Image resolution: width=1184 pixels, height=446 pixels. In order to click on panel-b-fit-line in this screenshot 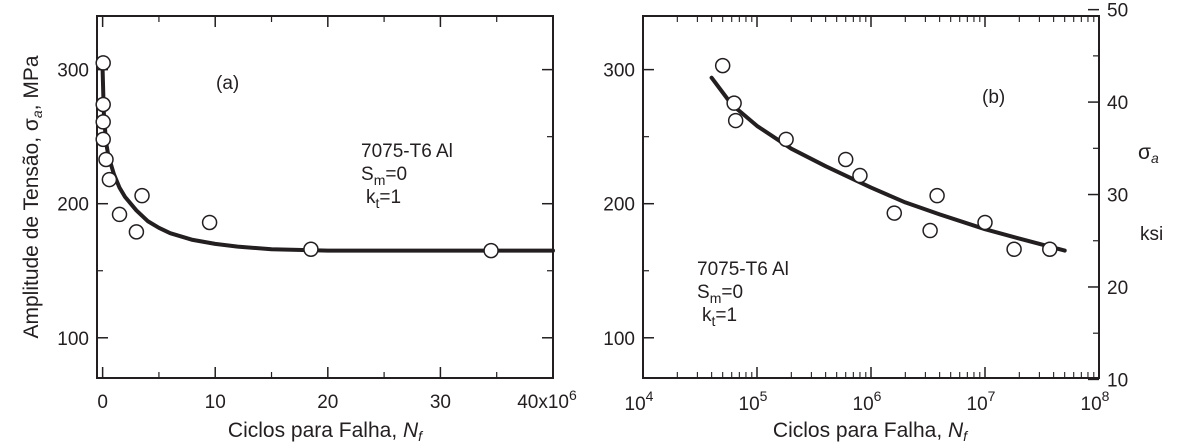, I will do `click(888, 164)`.